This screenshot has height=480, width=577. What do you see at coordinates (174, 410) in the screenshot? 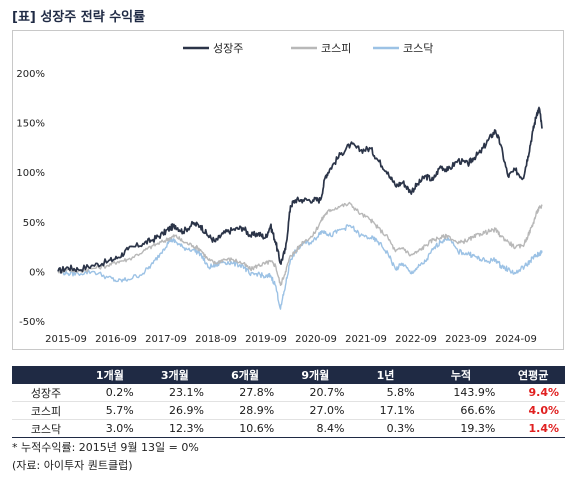
I see `table-cell: 26.9%` at bounding box center [174, 410].